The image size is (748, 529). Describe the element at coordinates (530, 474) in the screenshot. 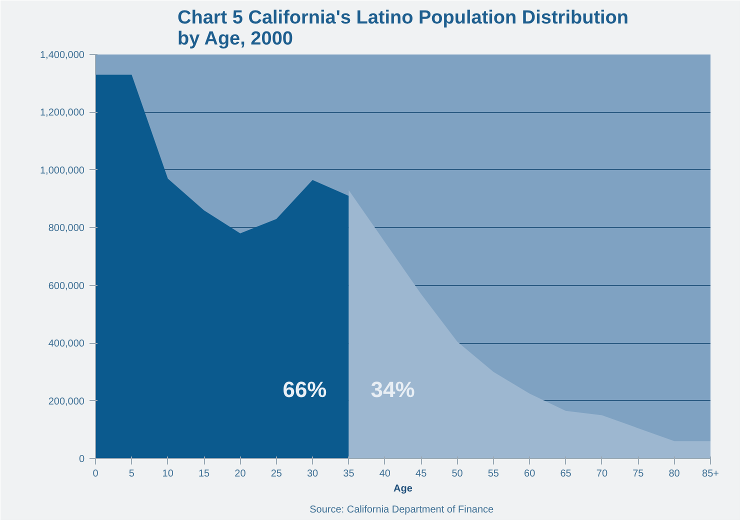

I see `x-tick-label: 60` at that location.